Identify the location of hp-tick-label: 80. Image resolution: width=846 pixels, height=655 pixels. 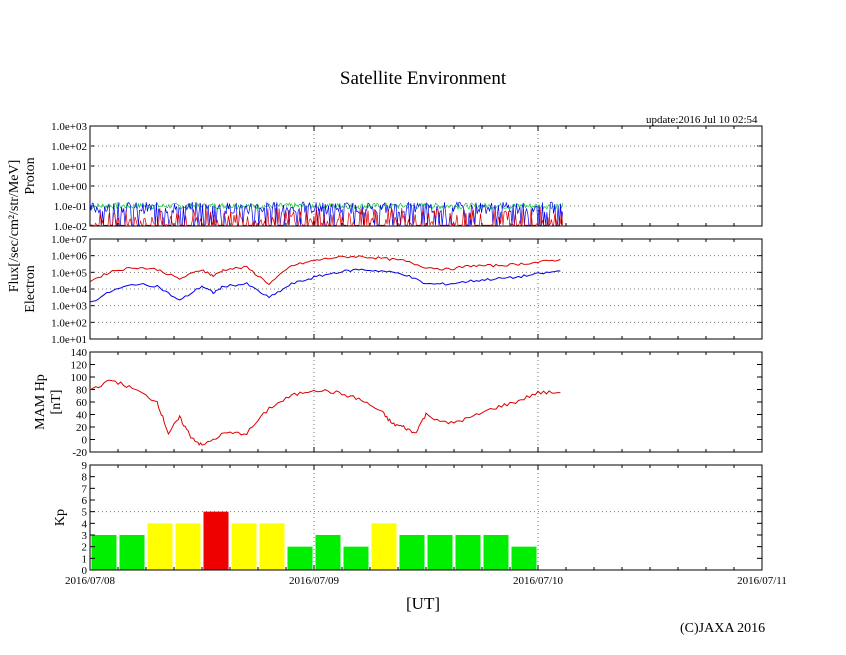
(82, 391).